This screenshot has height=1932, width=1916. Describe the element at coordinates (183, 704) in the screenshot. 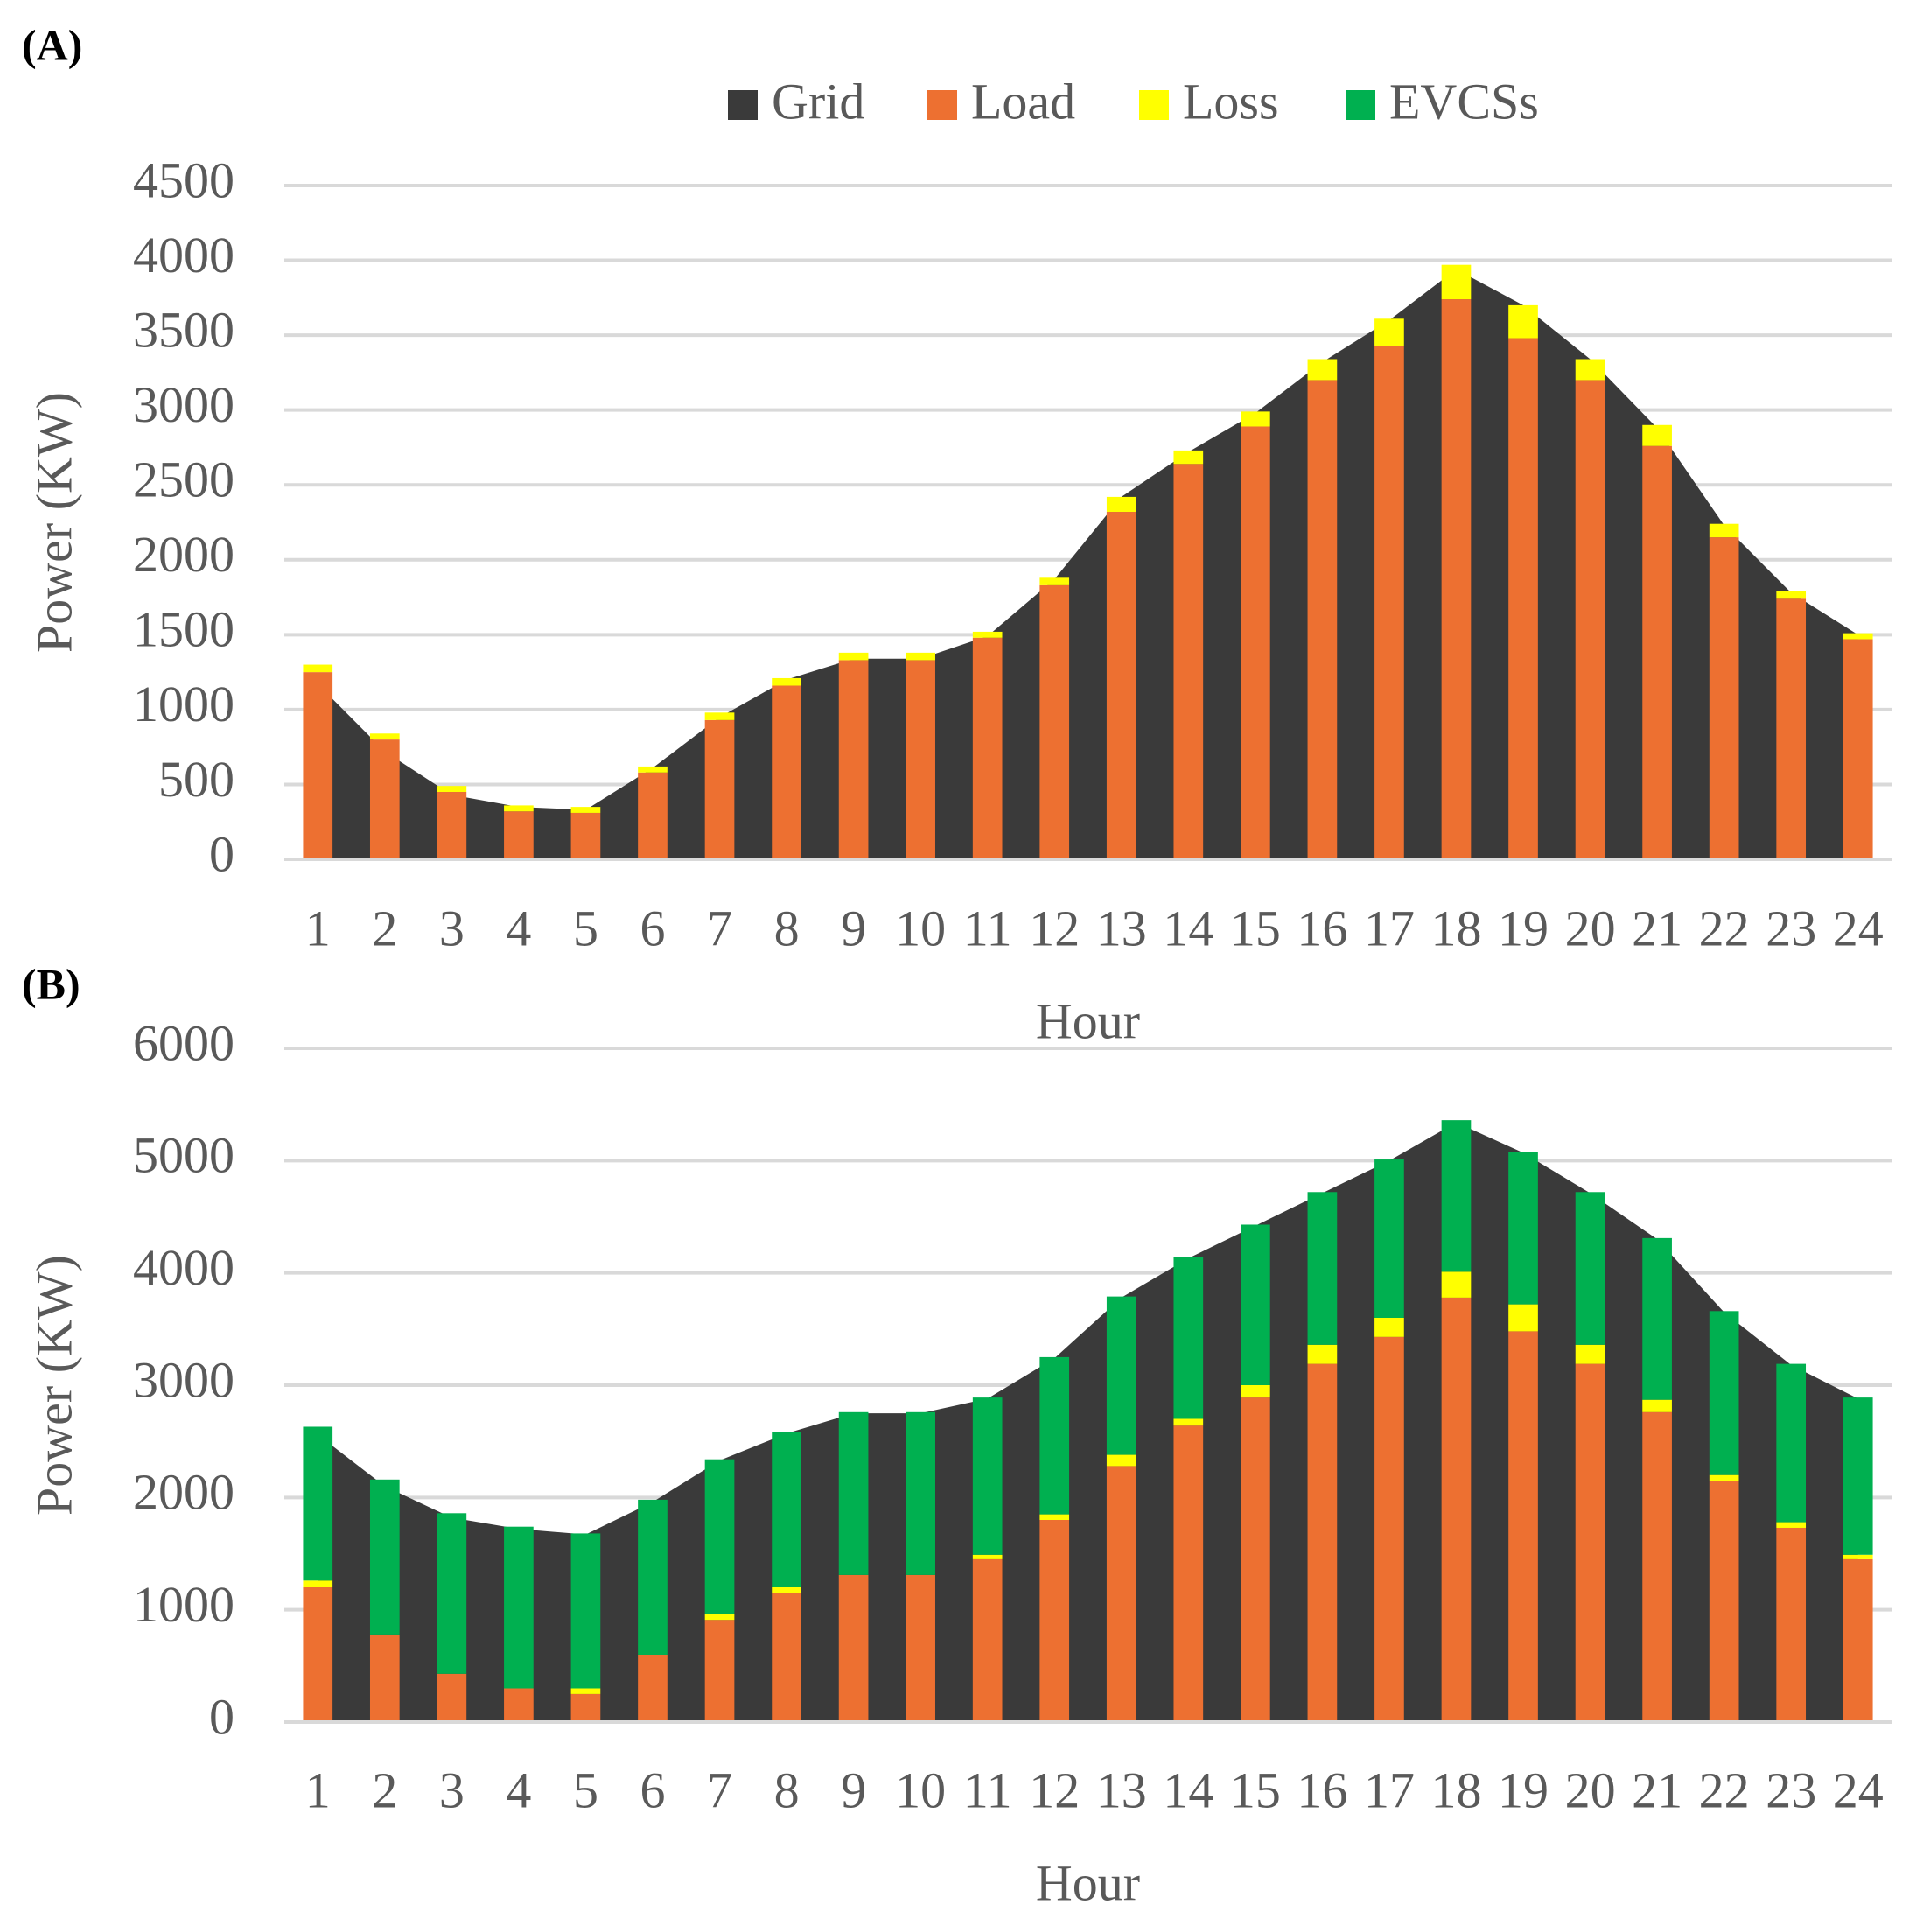

I see `y-tick-label: 1000` at that location.